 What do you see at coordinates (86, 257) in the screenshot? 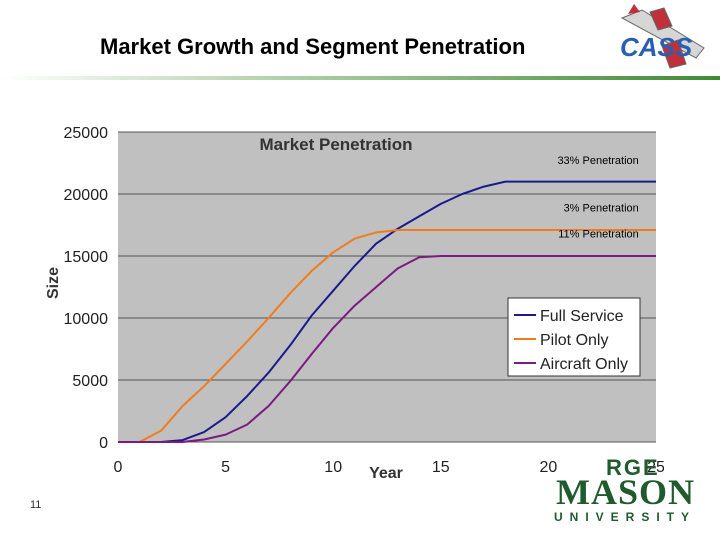
I see `y-tick-label: 15000` at bounding box center [86, 257].